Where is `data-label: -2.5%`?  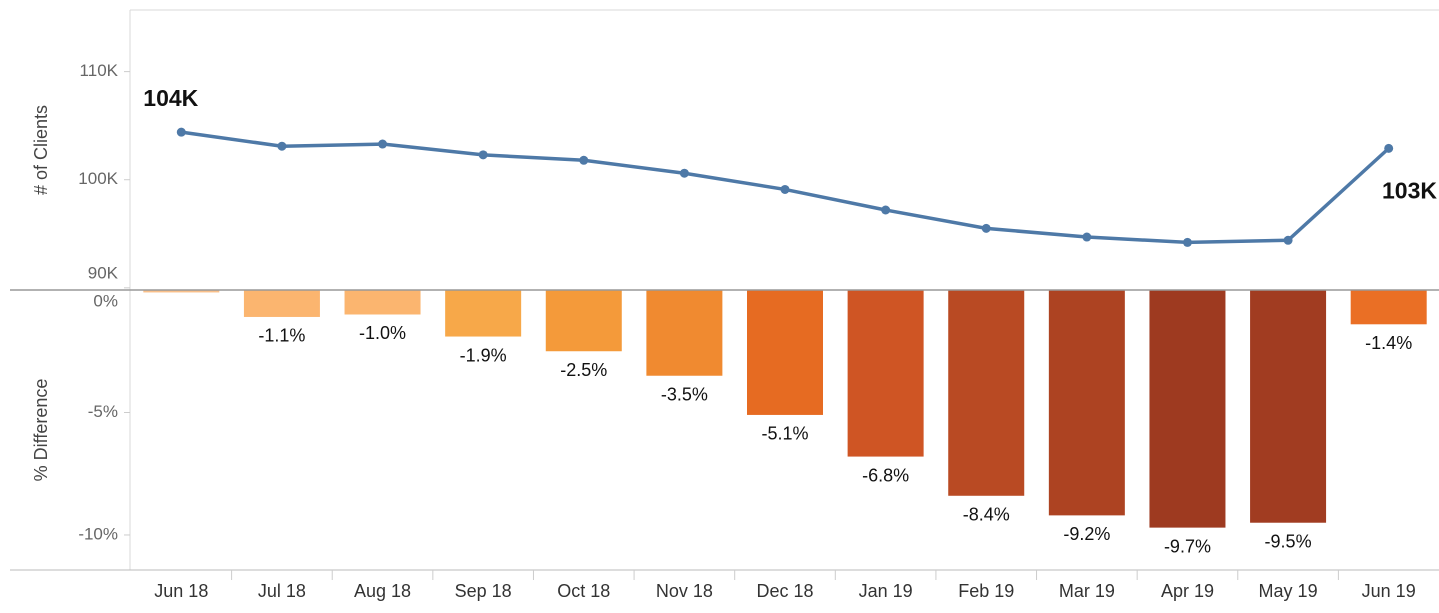
data-label: -2.5% is located at coordinates (583, 370).